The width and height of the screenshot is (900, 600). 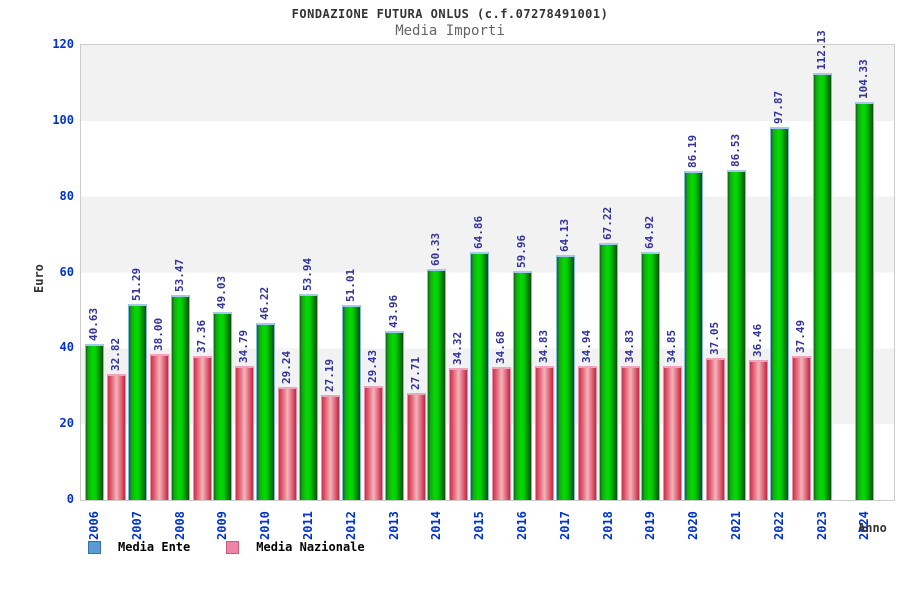 I want to click on bar-media-ente-2010, so click(x=266, y=411).